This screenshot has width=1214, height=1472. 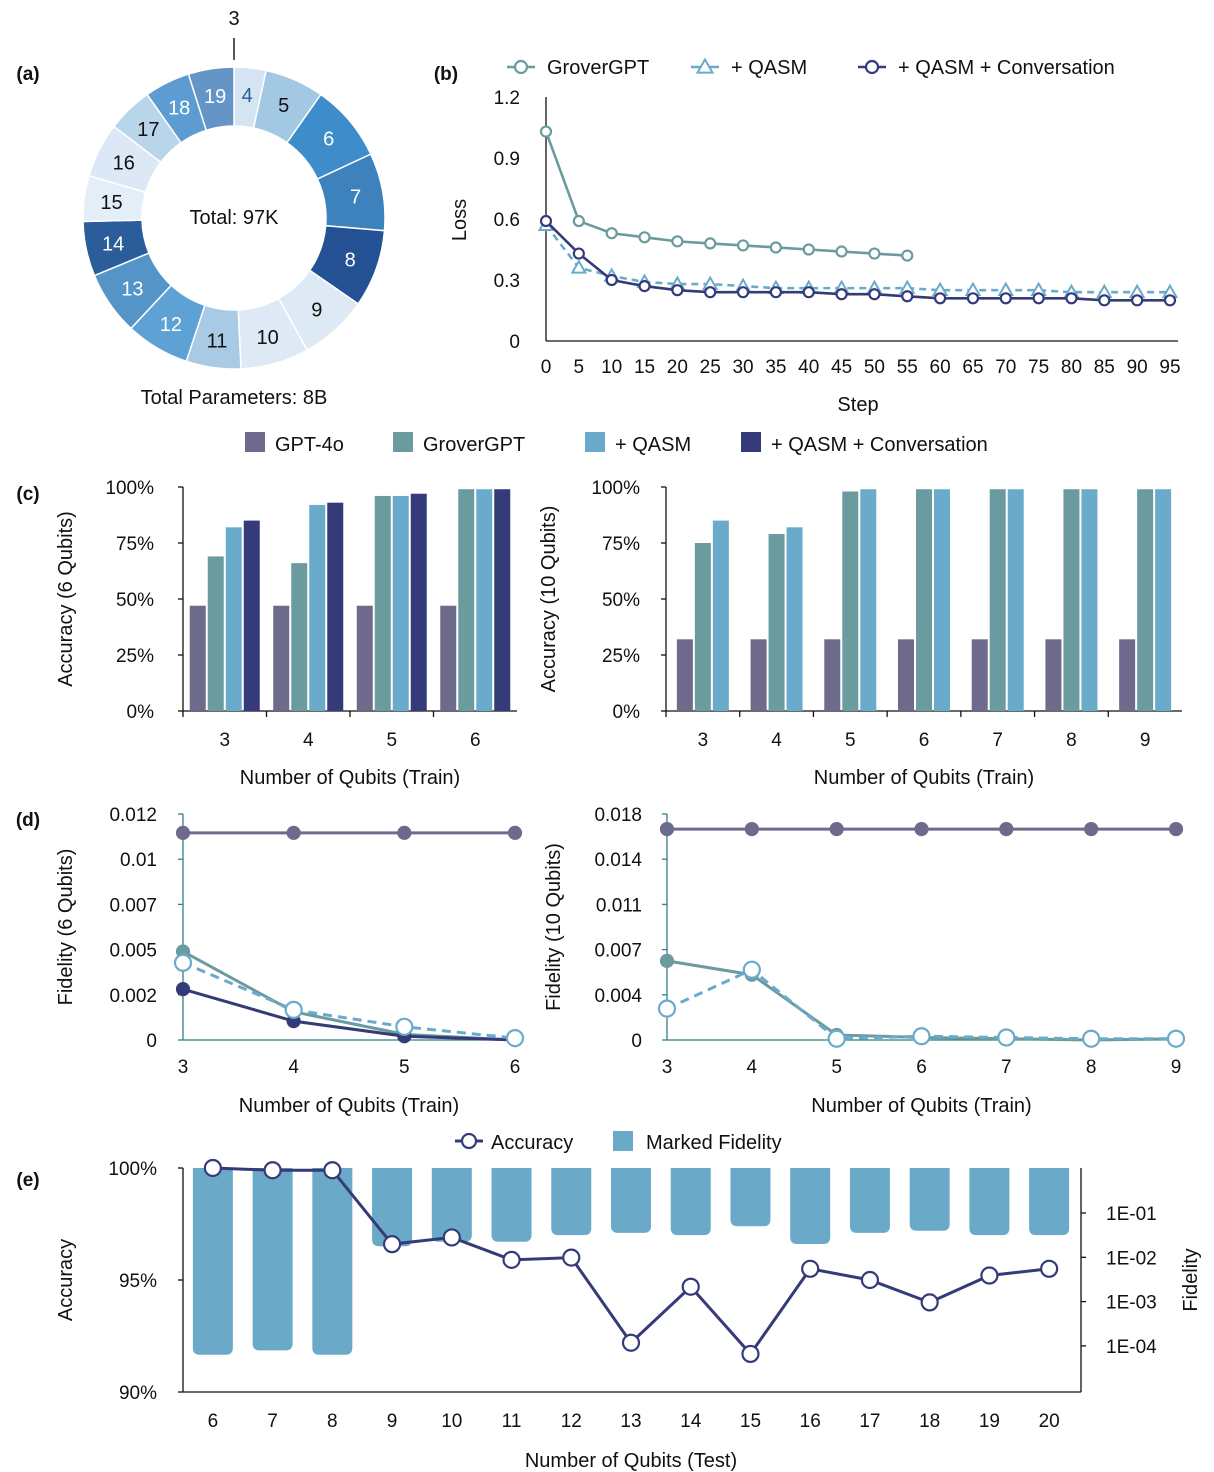 I want to click on donut-slice-label-9: 9, so click(x=316, y=311).